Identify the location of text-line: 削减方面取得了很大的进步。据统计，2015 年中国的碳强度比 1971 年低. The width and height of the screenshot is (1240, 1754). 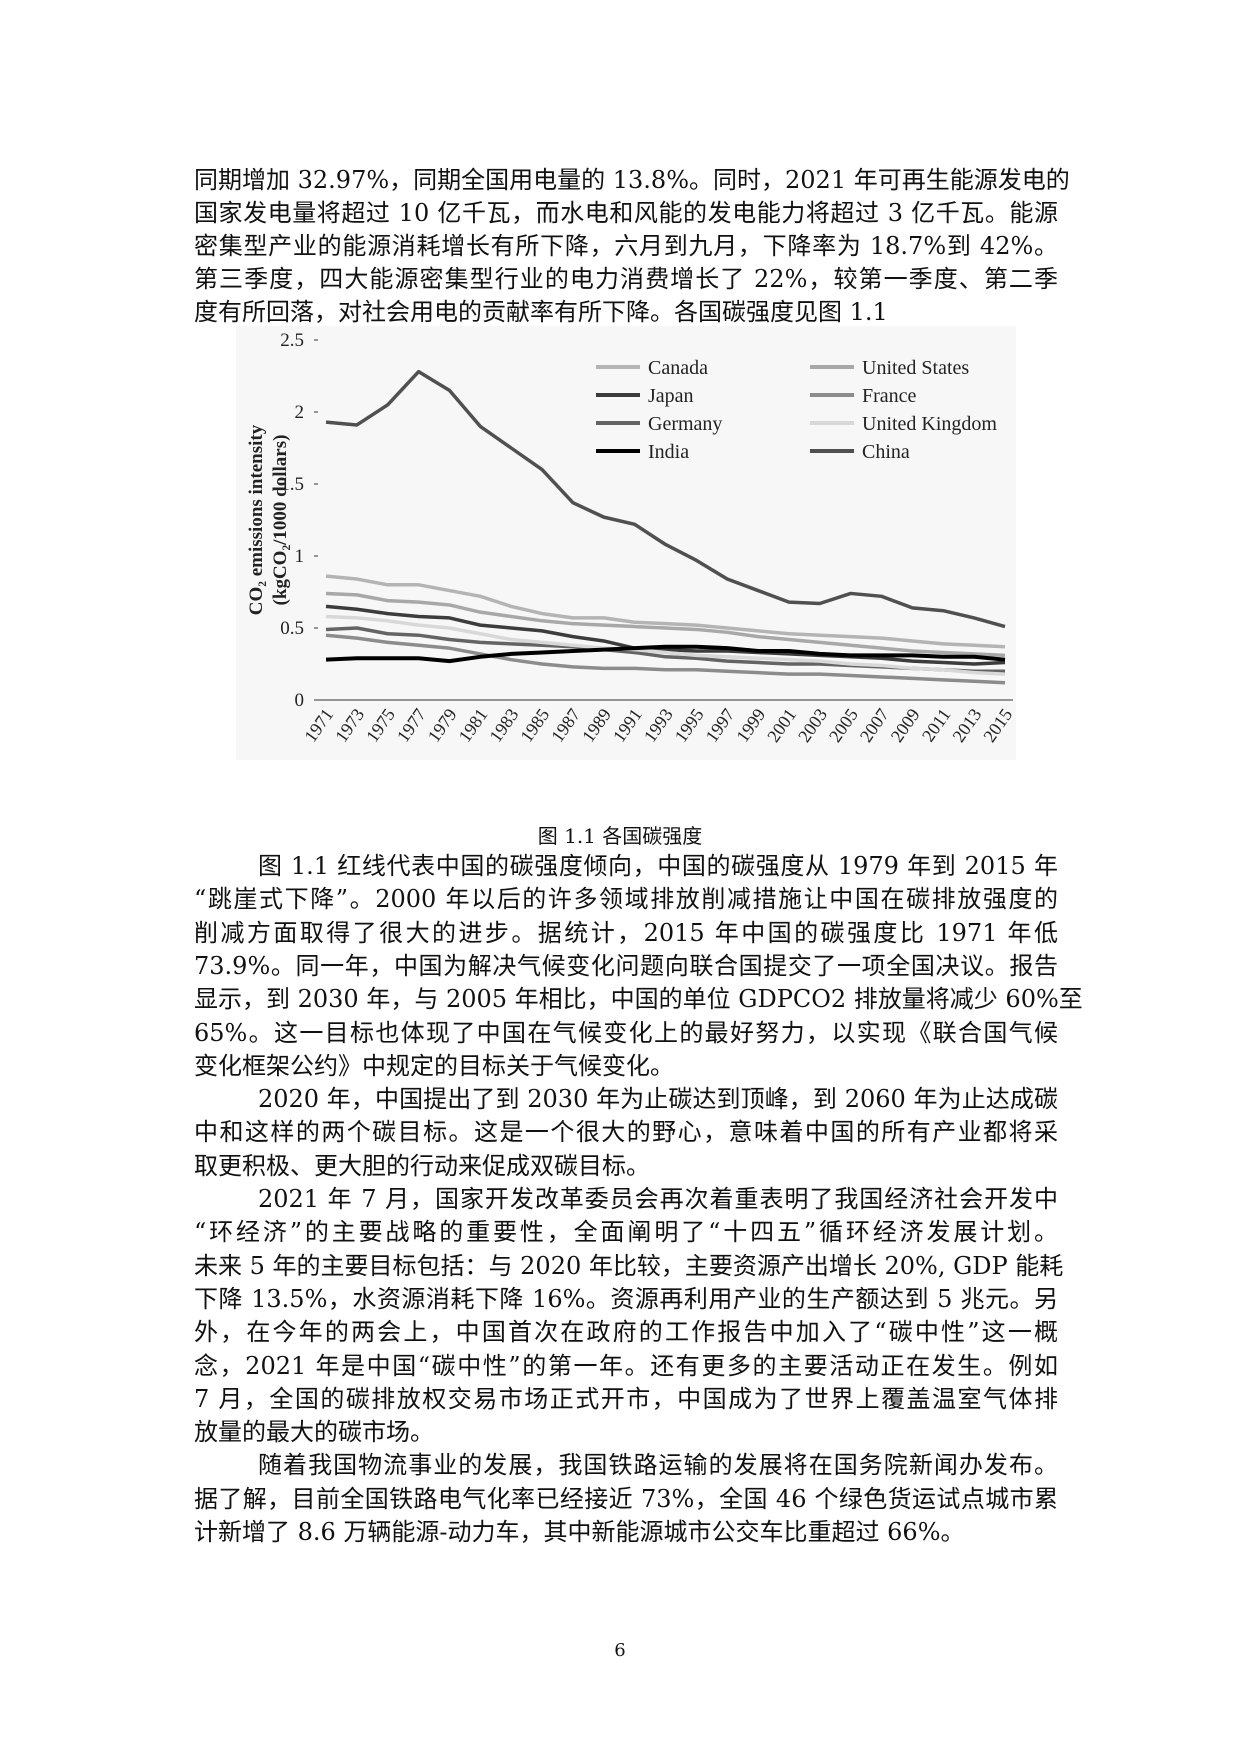
(626, 932).